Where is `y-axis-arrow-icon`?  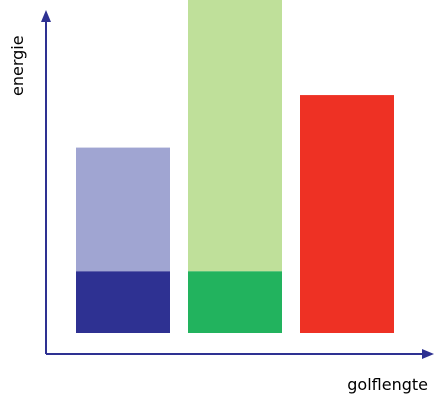 y-axis-arrow-icon is located at coordinates (46, 16).